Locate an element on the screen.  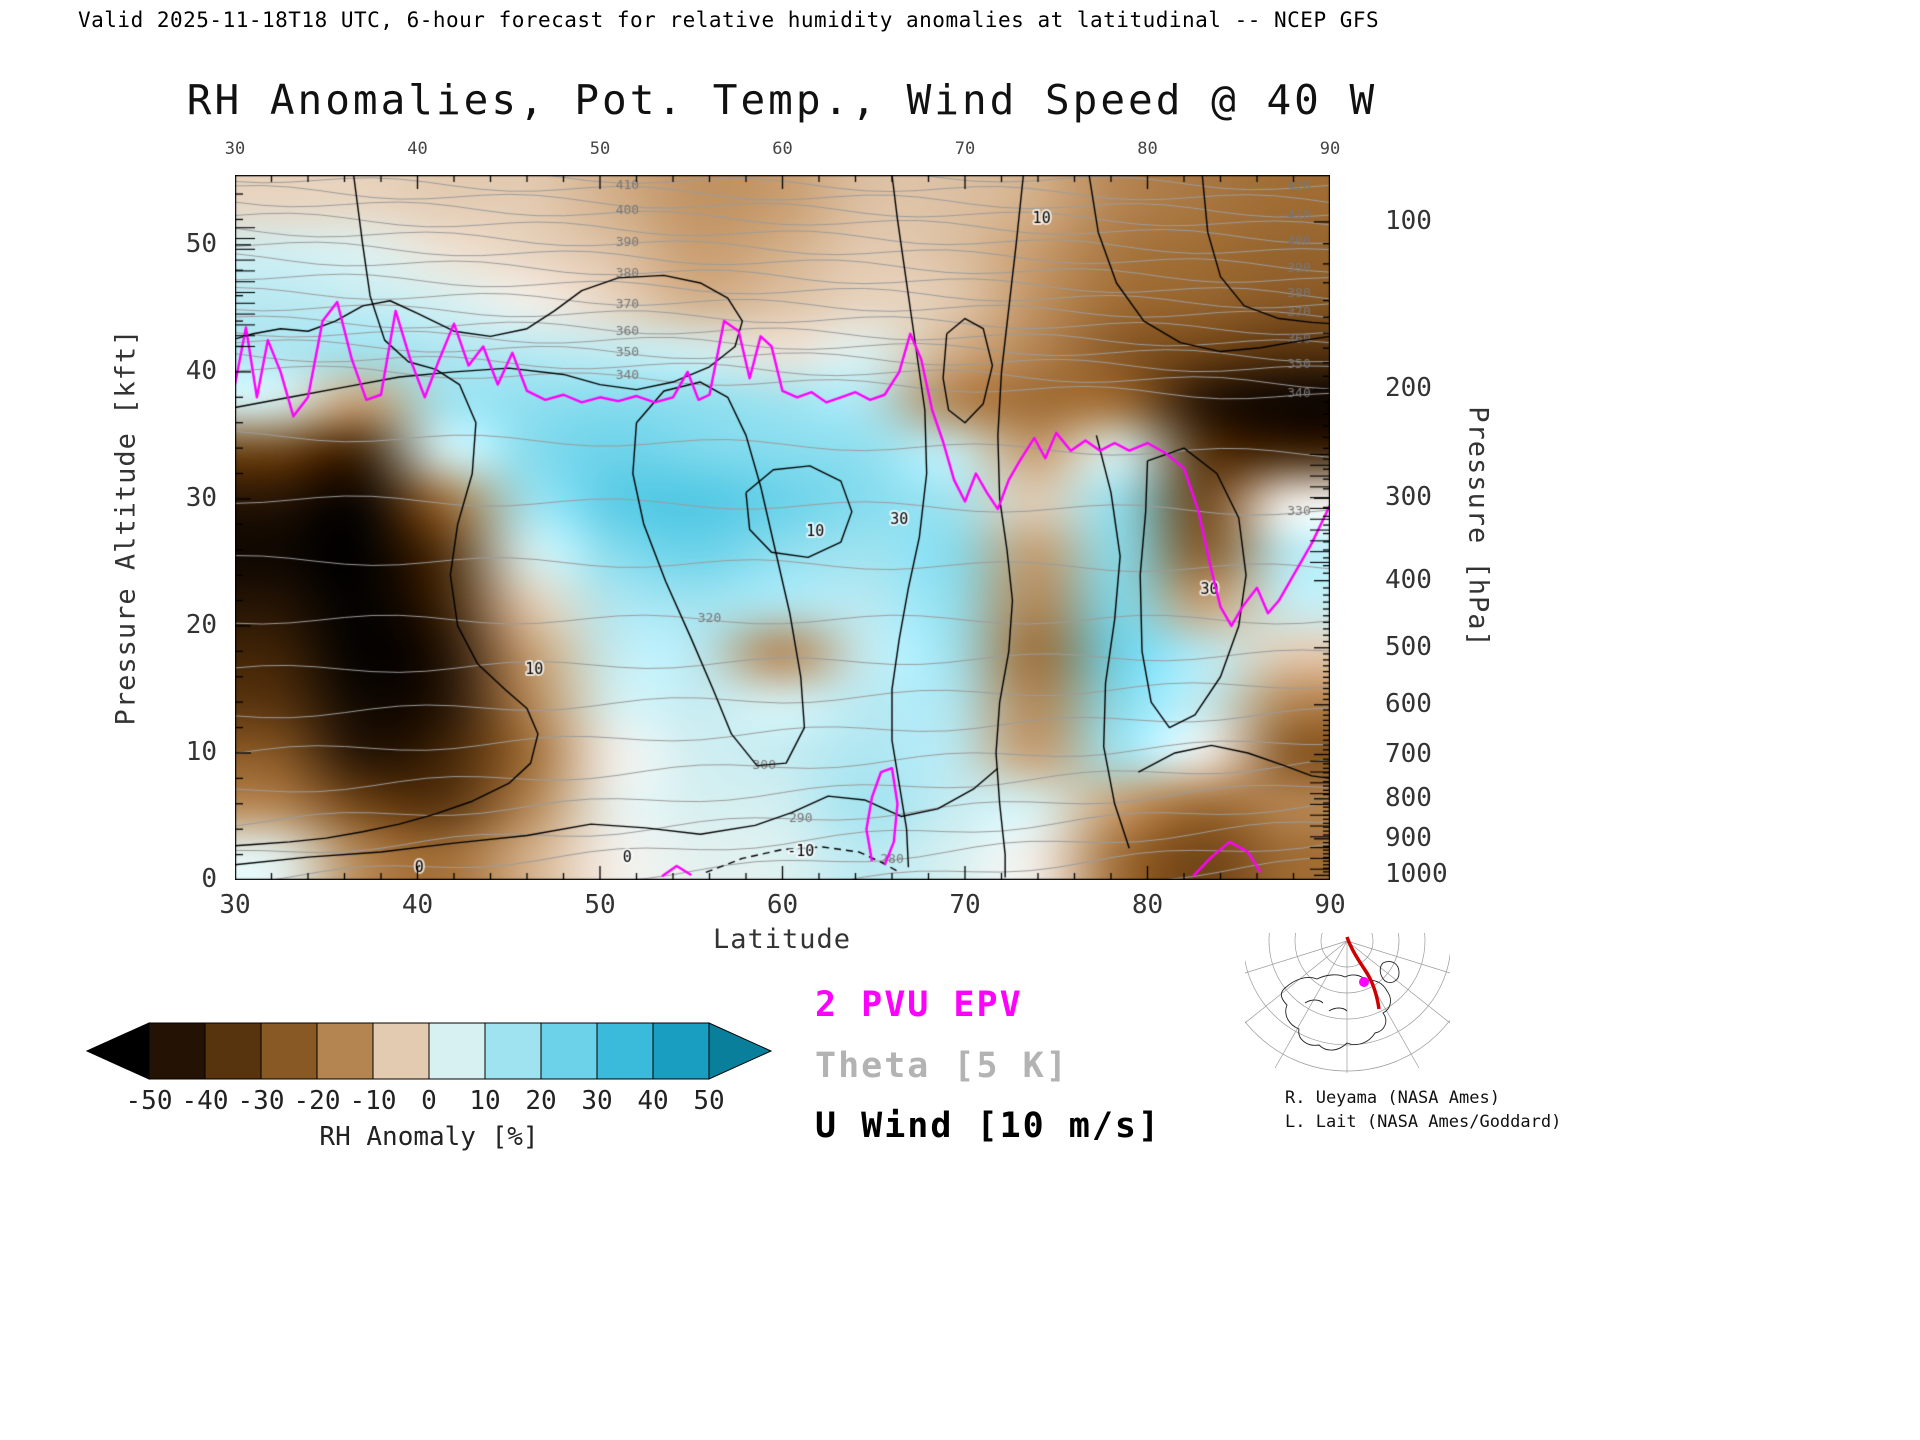
y-right-tick-label: 700 is located at coordinates (1408, 753).